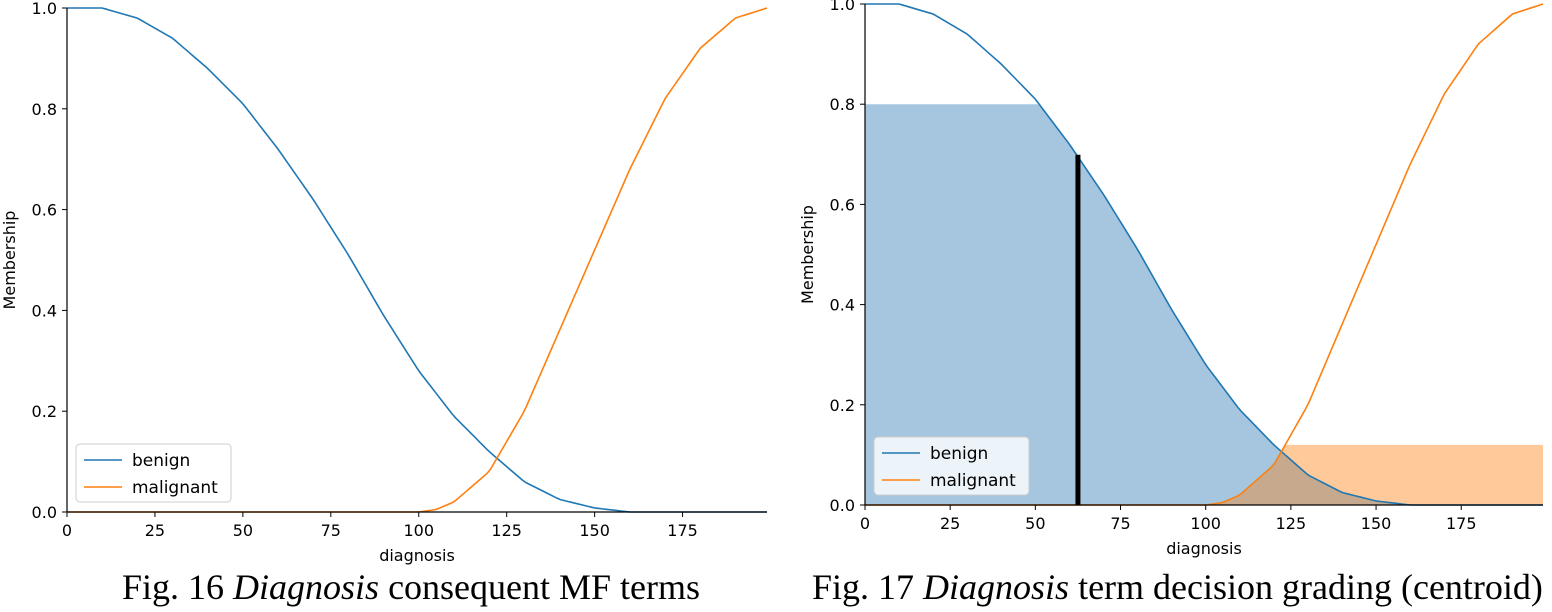 Image resolution: width=1552 pixels, height=612 pixels. What do you see at coordinates (306, 587) in the screenshot?
I see `caption-fig16-italic: Diagnosis` at bounding box center [306, 587].